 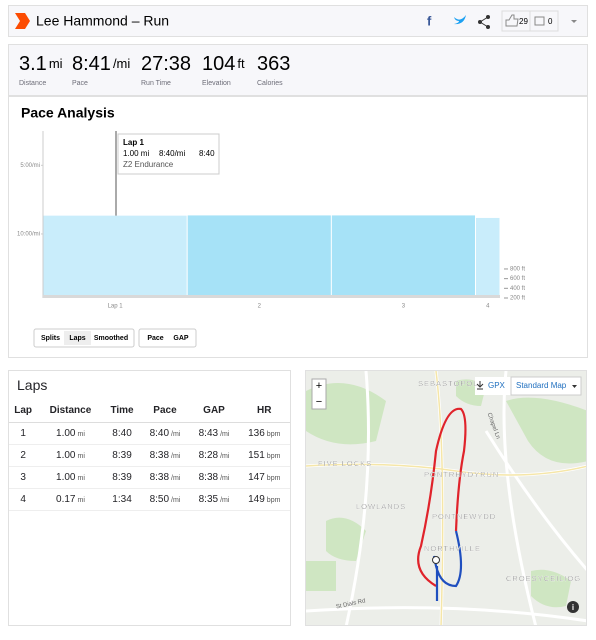 What do you see at coordinates (512, 20) in the screenshot?
I see `kudos-icon` at bounding box center [512, 20].